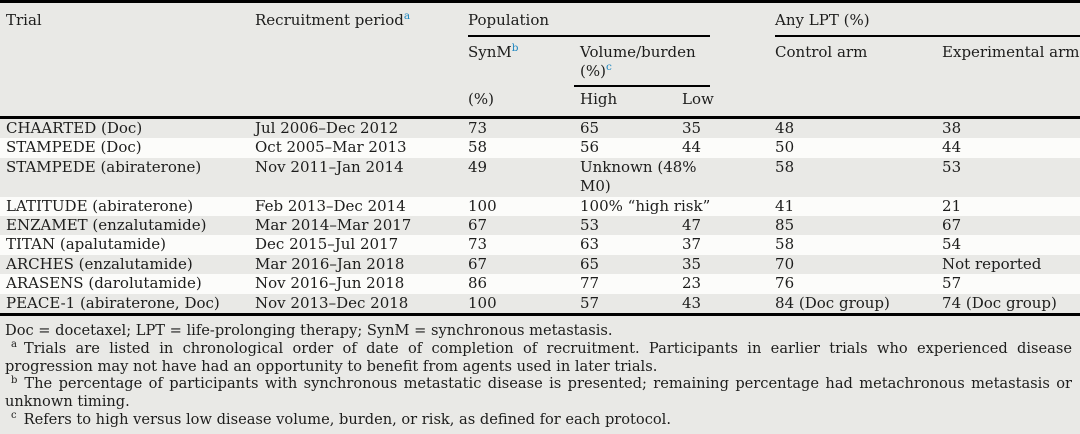  I want to click on col-header-high: High, so click(625, 103).